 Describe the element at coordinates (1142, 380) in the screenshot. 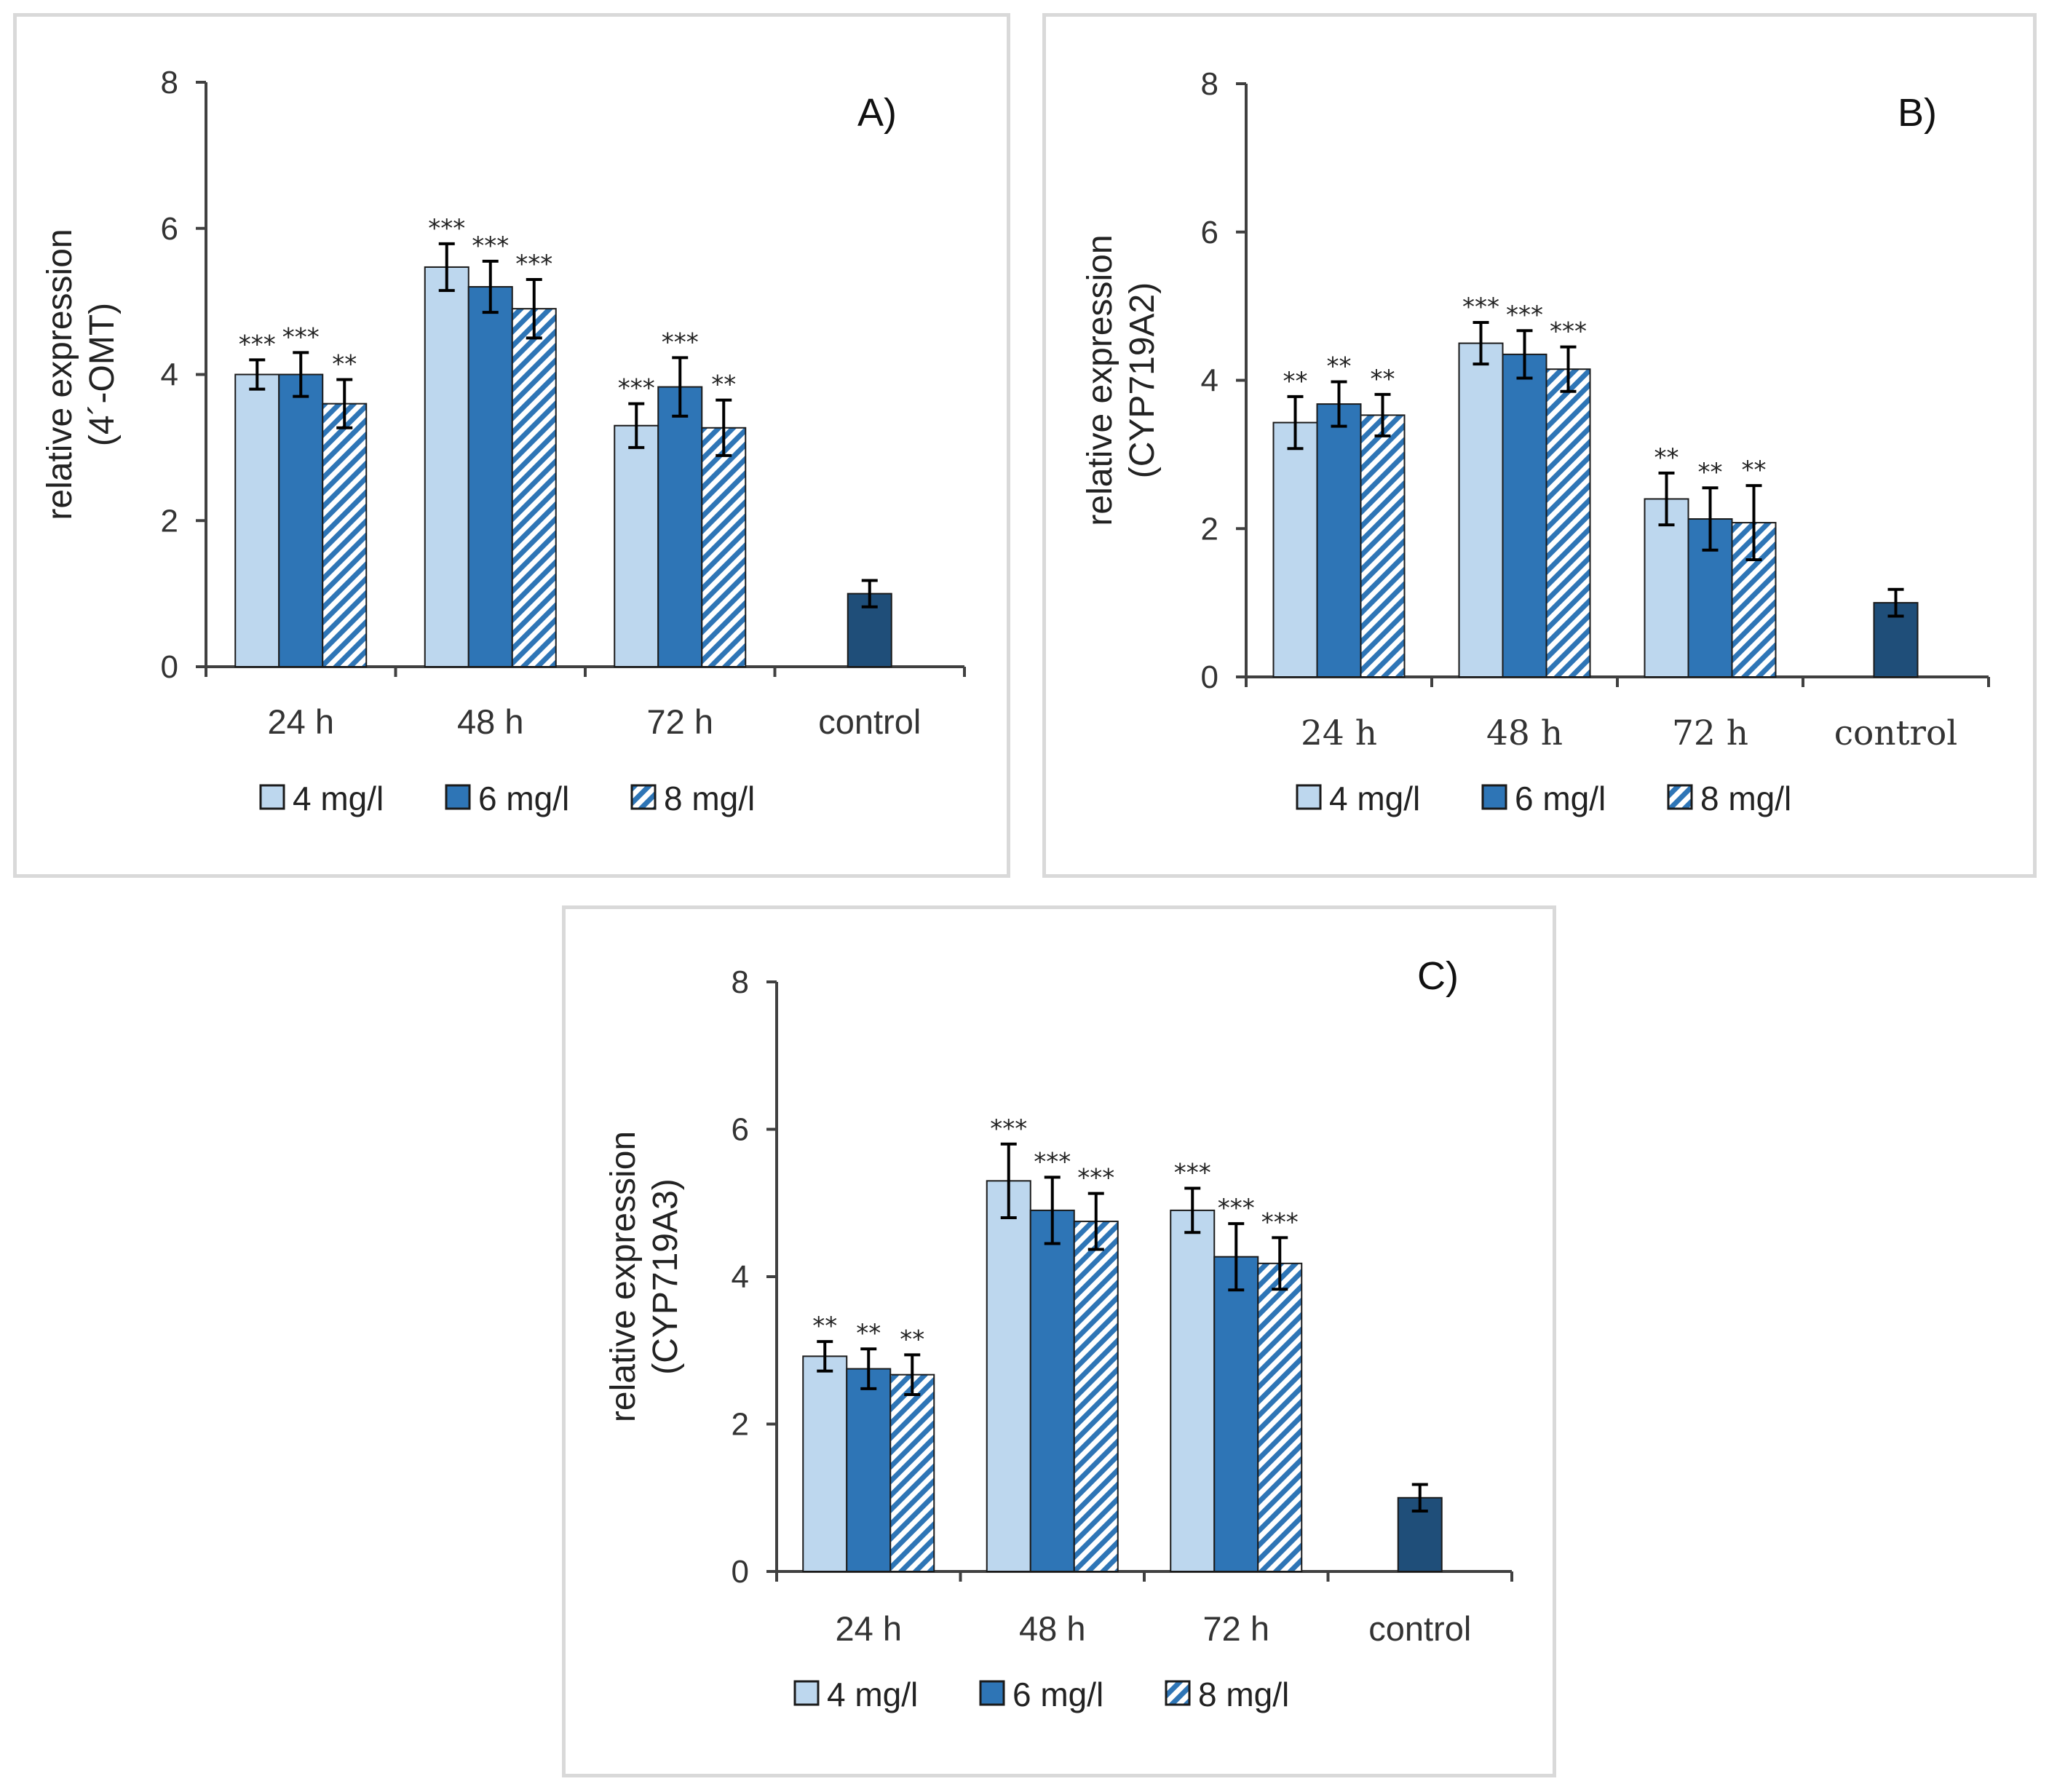

I see `y-axis-gene-label: (CYP719A2)` at that location.